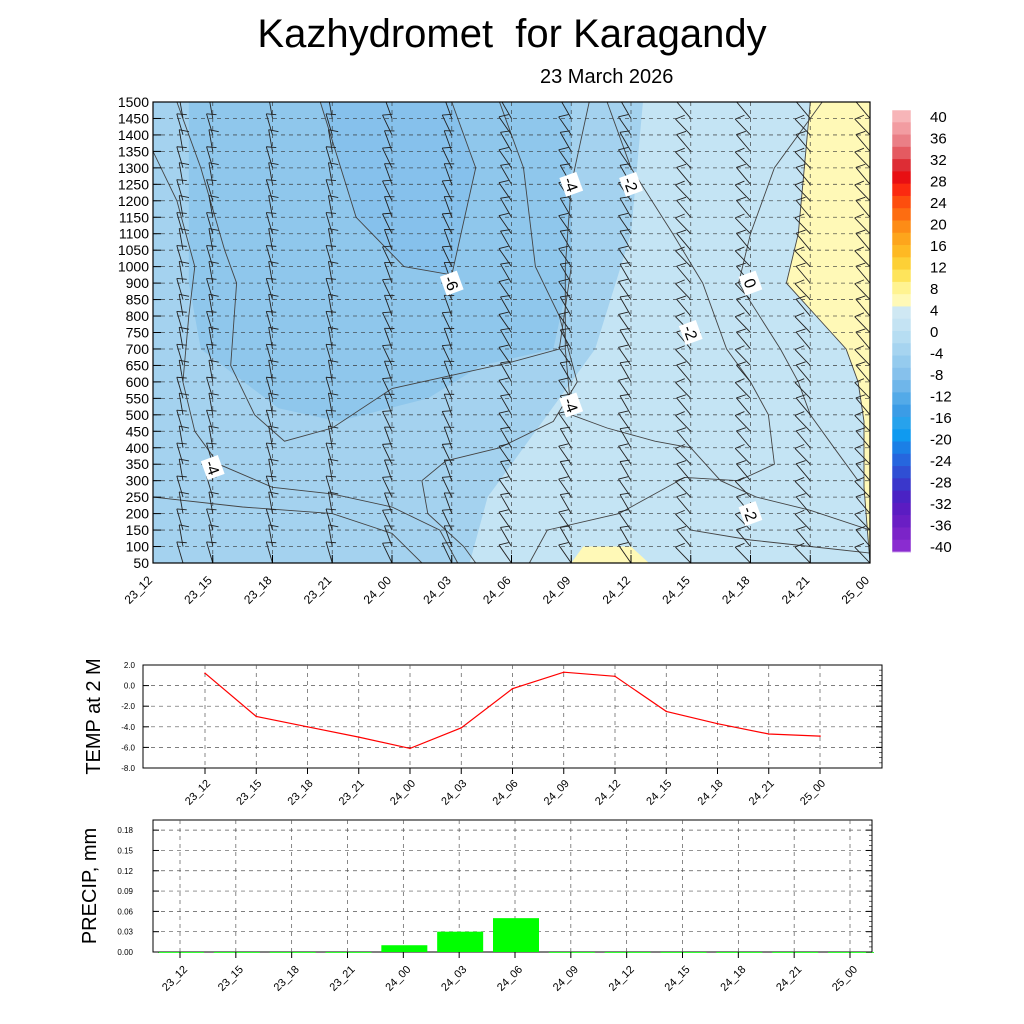 This screenshot has height=1024, width=1024. I want to click on contour-label-text: -4, so click(569, 184).